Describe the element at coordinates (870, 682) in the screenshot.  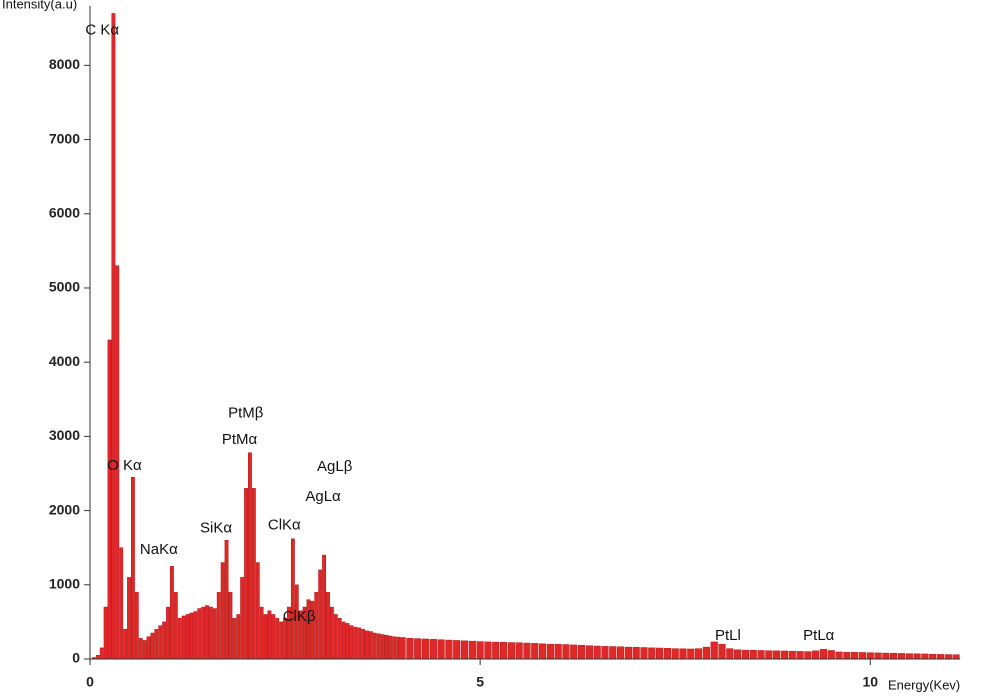
I see `x-tick-label: 10` at that location.